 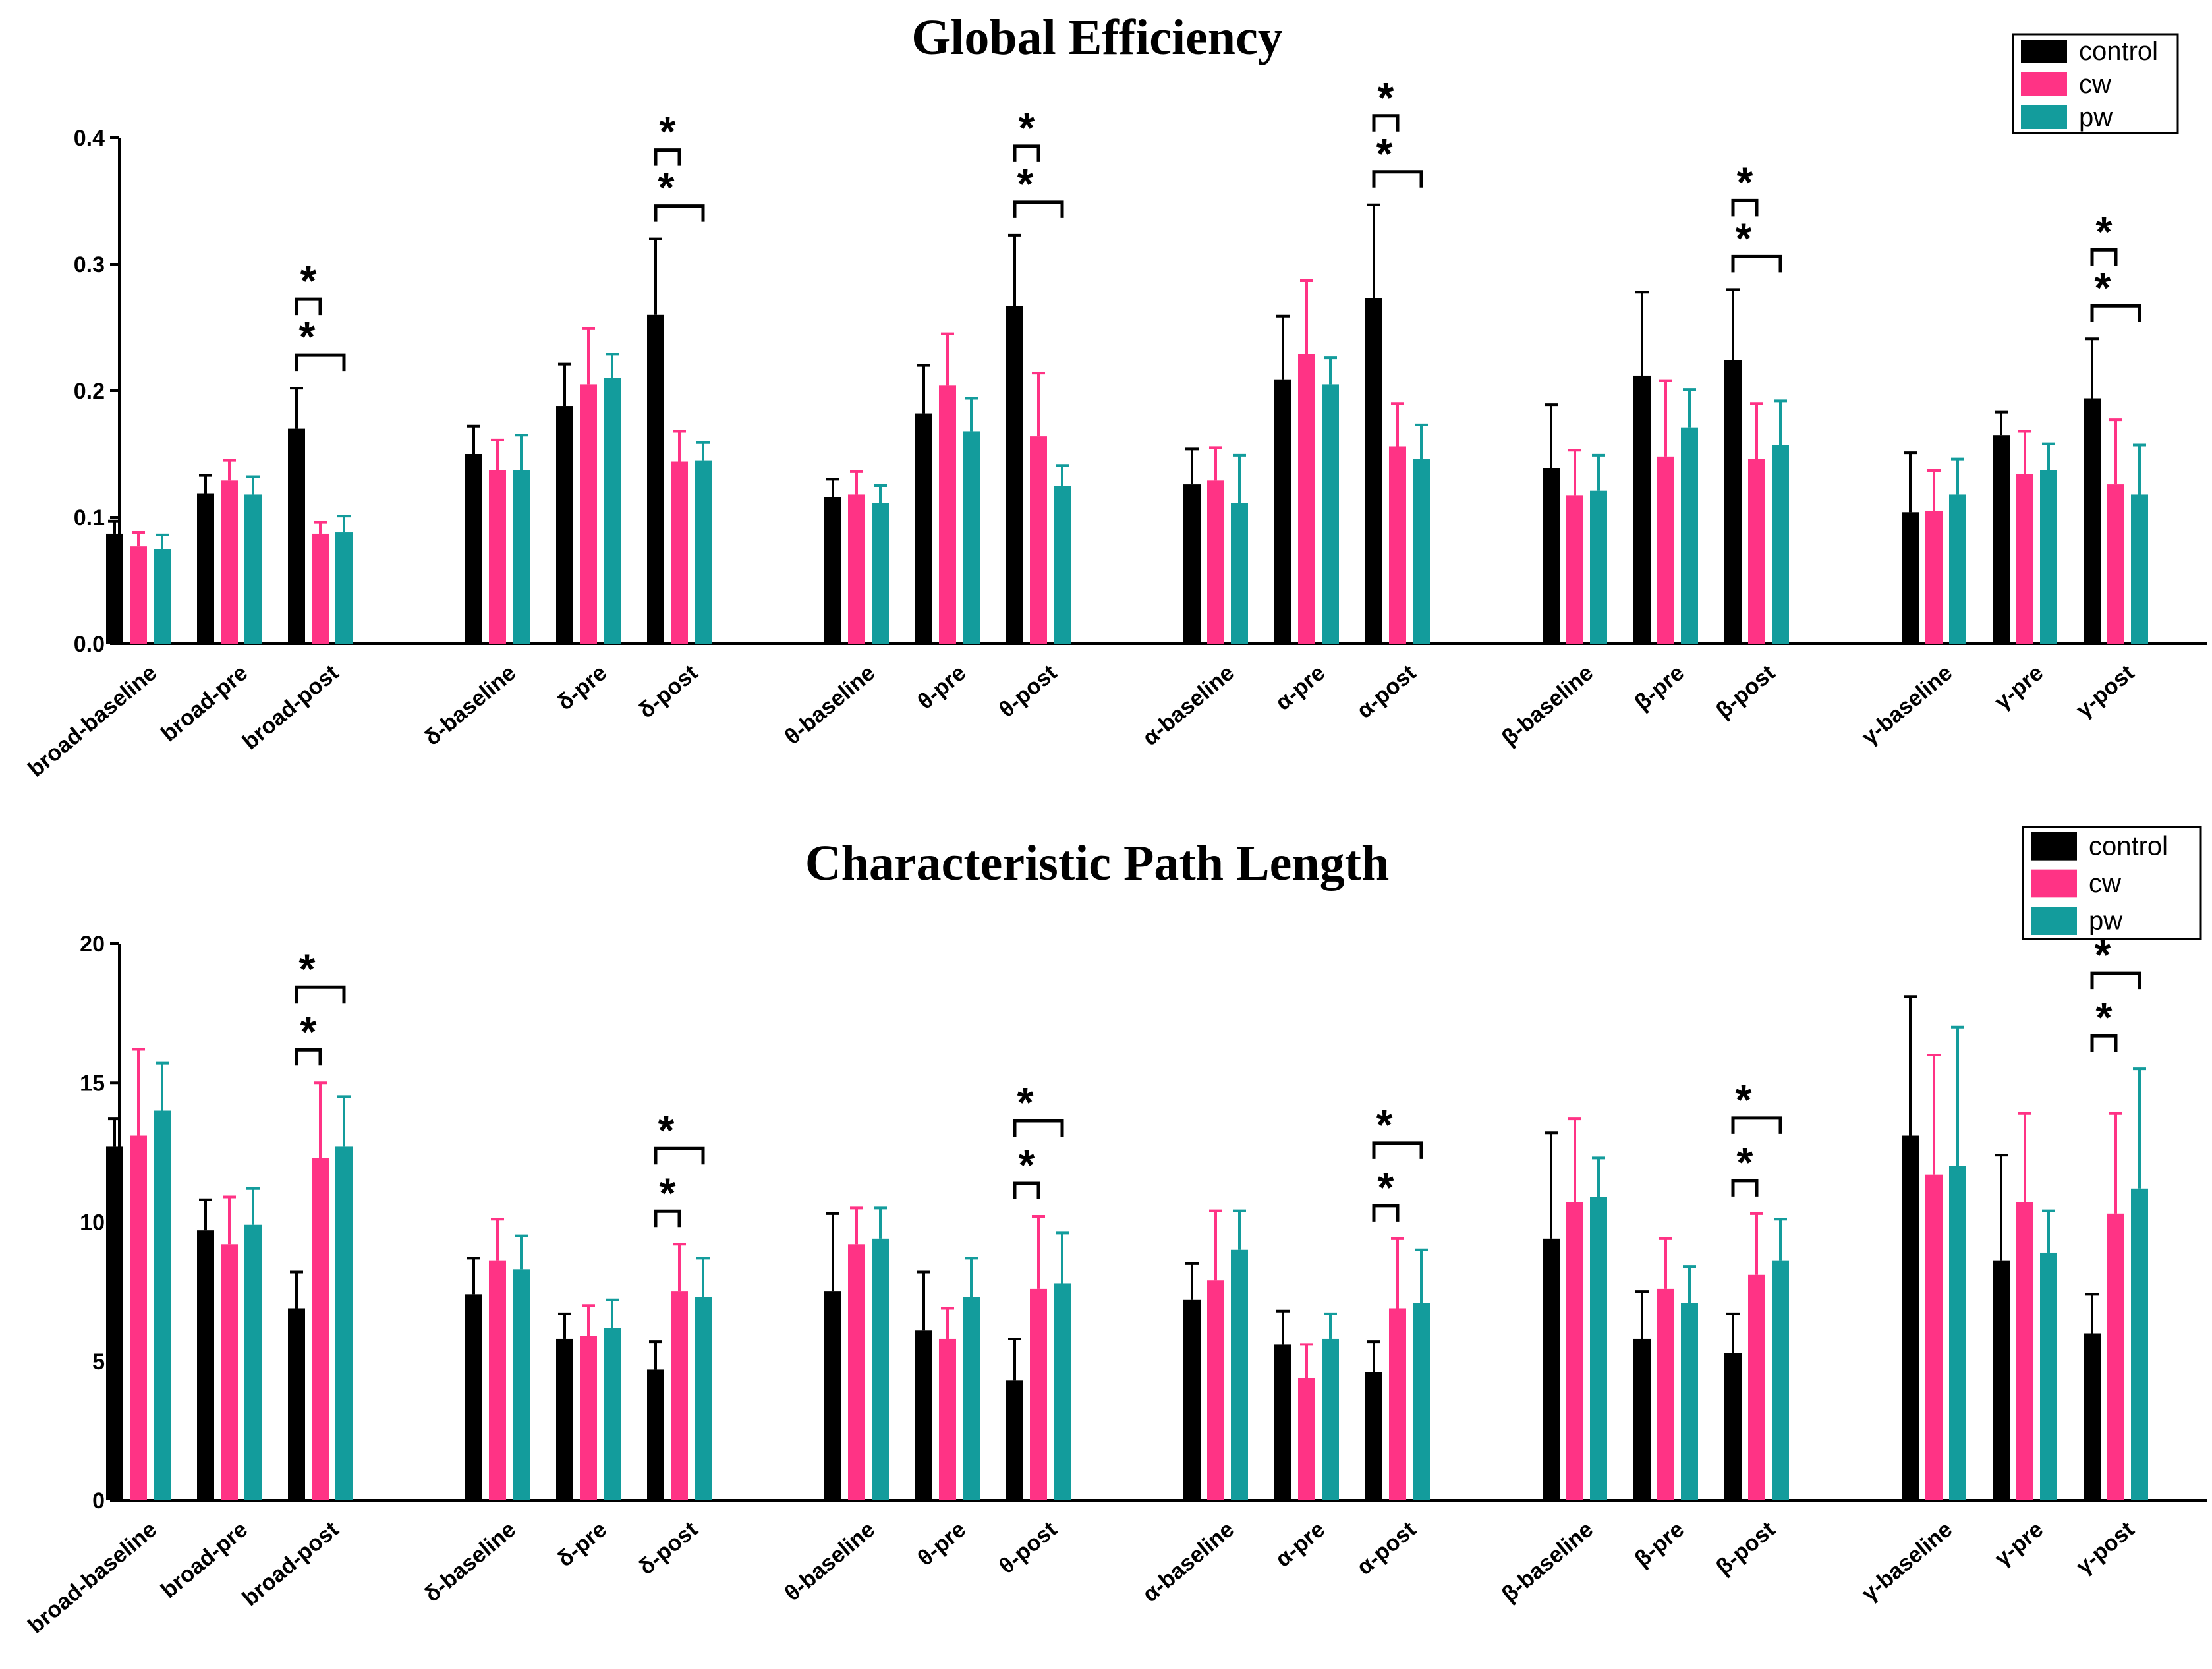 What do you see at coordinates (1907, 705) in the screenshot?
I see `category-label: γ-baseline` at bounding box center [1907, 705].